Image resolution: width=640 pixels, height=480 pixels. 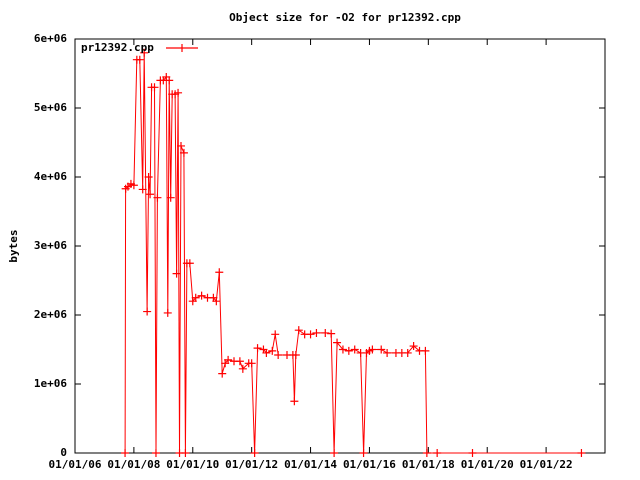 What do you see at coordinates (182, 48) in the screenshot?
I see `legend-swatch` at bounding box center [182, 48].